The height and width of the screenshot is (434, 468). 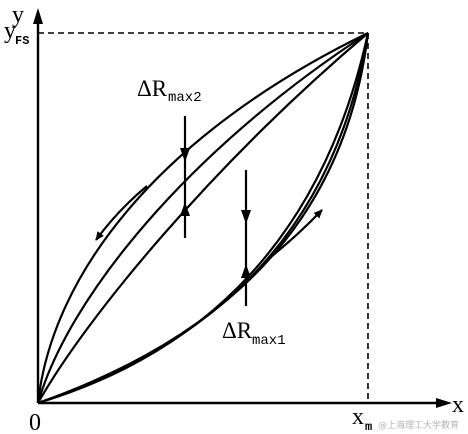 What do you see at coordinates (358, 417) in the screenshot?
I see `x-m-label-main: x` at bounding box center [358, 417].